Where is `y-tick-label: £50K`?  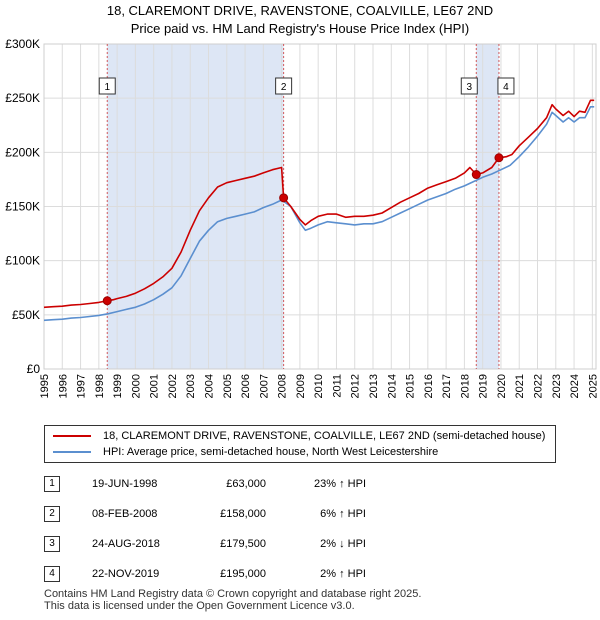 y-tick-label: £50K is located at coordinates (26, 315).